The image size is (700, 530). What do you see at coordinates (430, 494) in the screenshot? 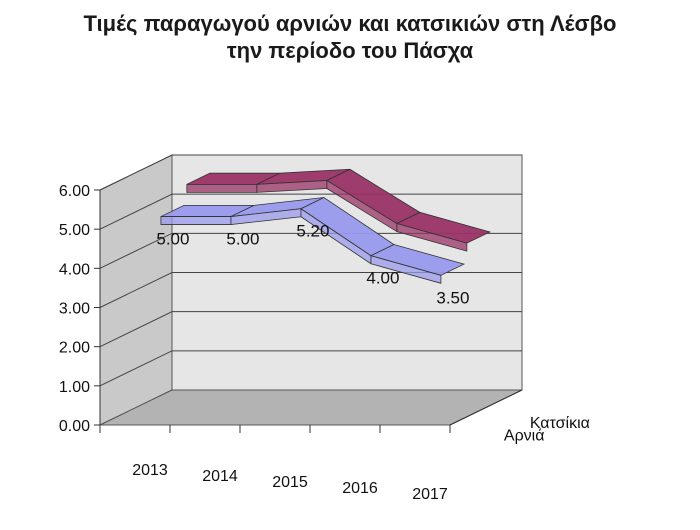
I see `x-tick-label: 2017` at bounding box center [430, 494].